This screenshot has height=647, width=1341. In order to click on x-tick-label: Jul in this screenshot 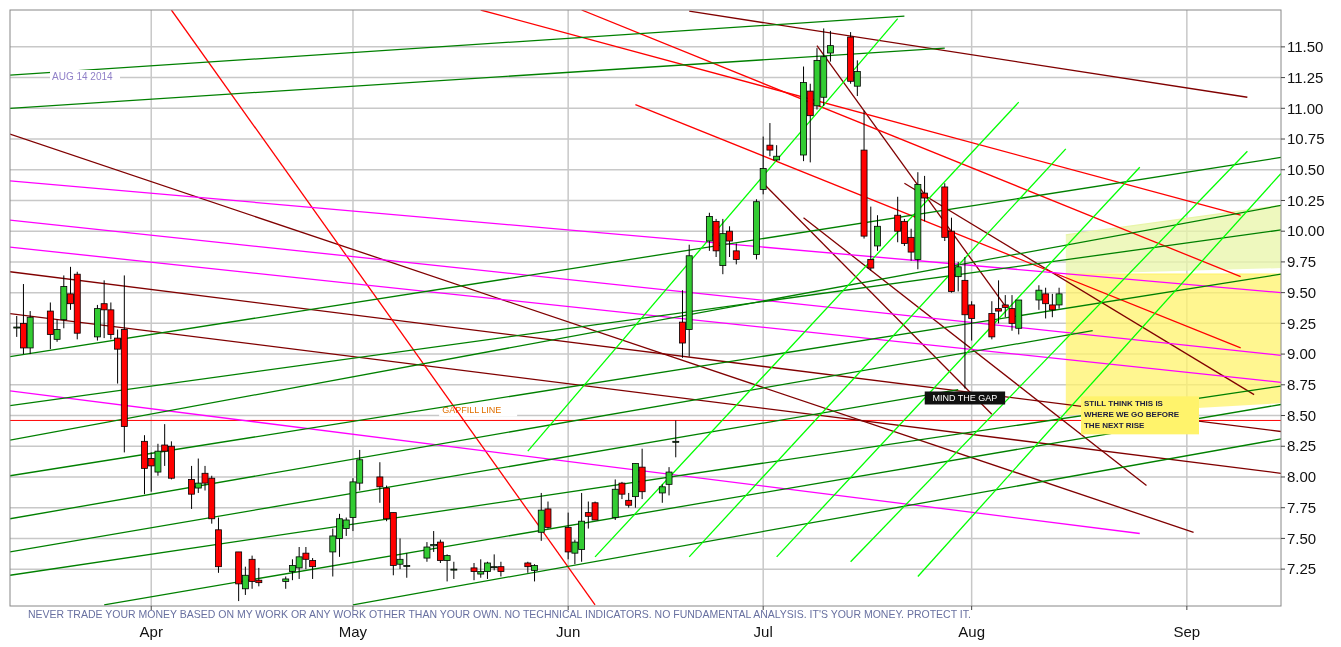, I will do `click(763, 631)`.